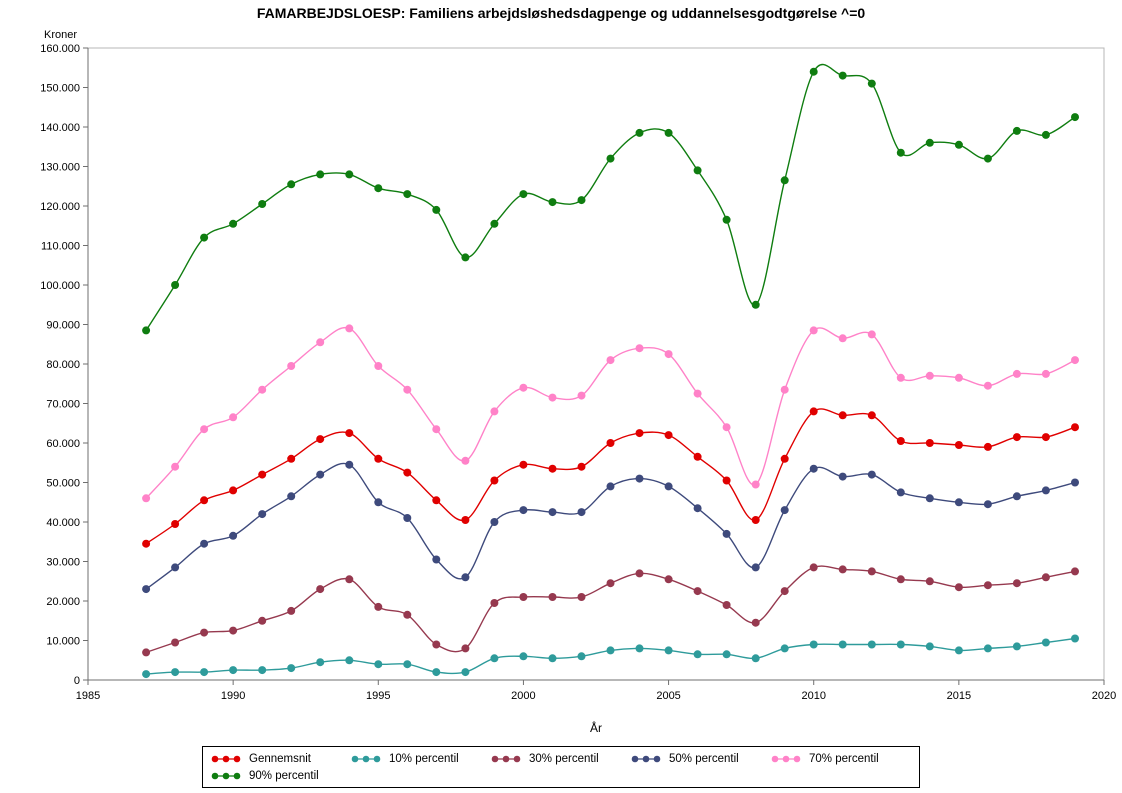 This screenshot has height=793, width=1122. I want to click on legend-item-label: 50% percentil, so click(704, 758).